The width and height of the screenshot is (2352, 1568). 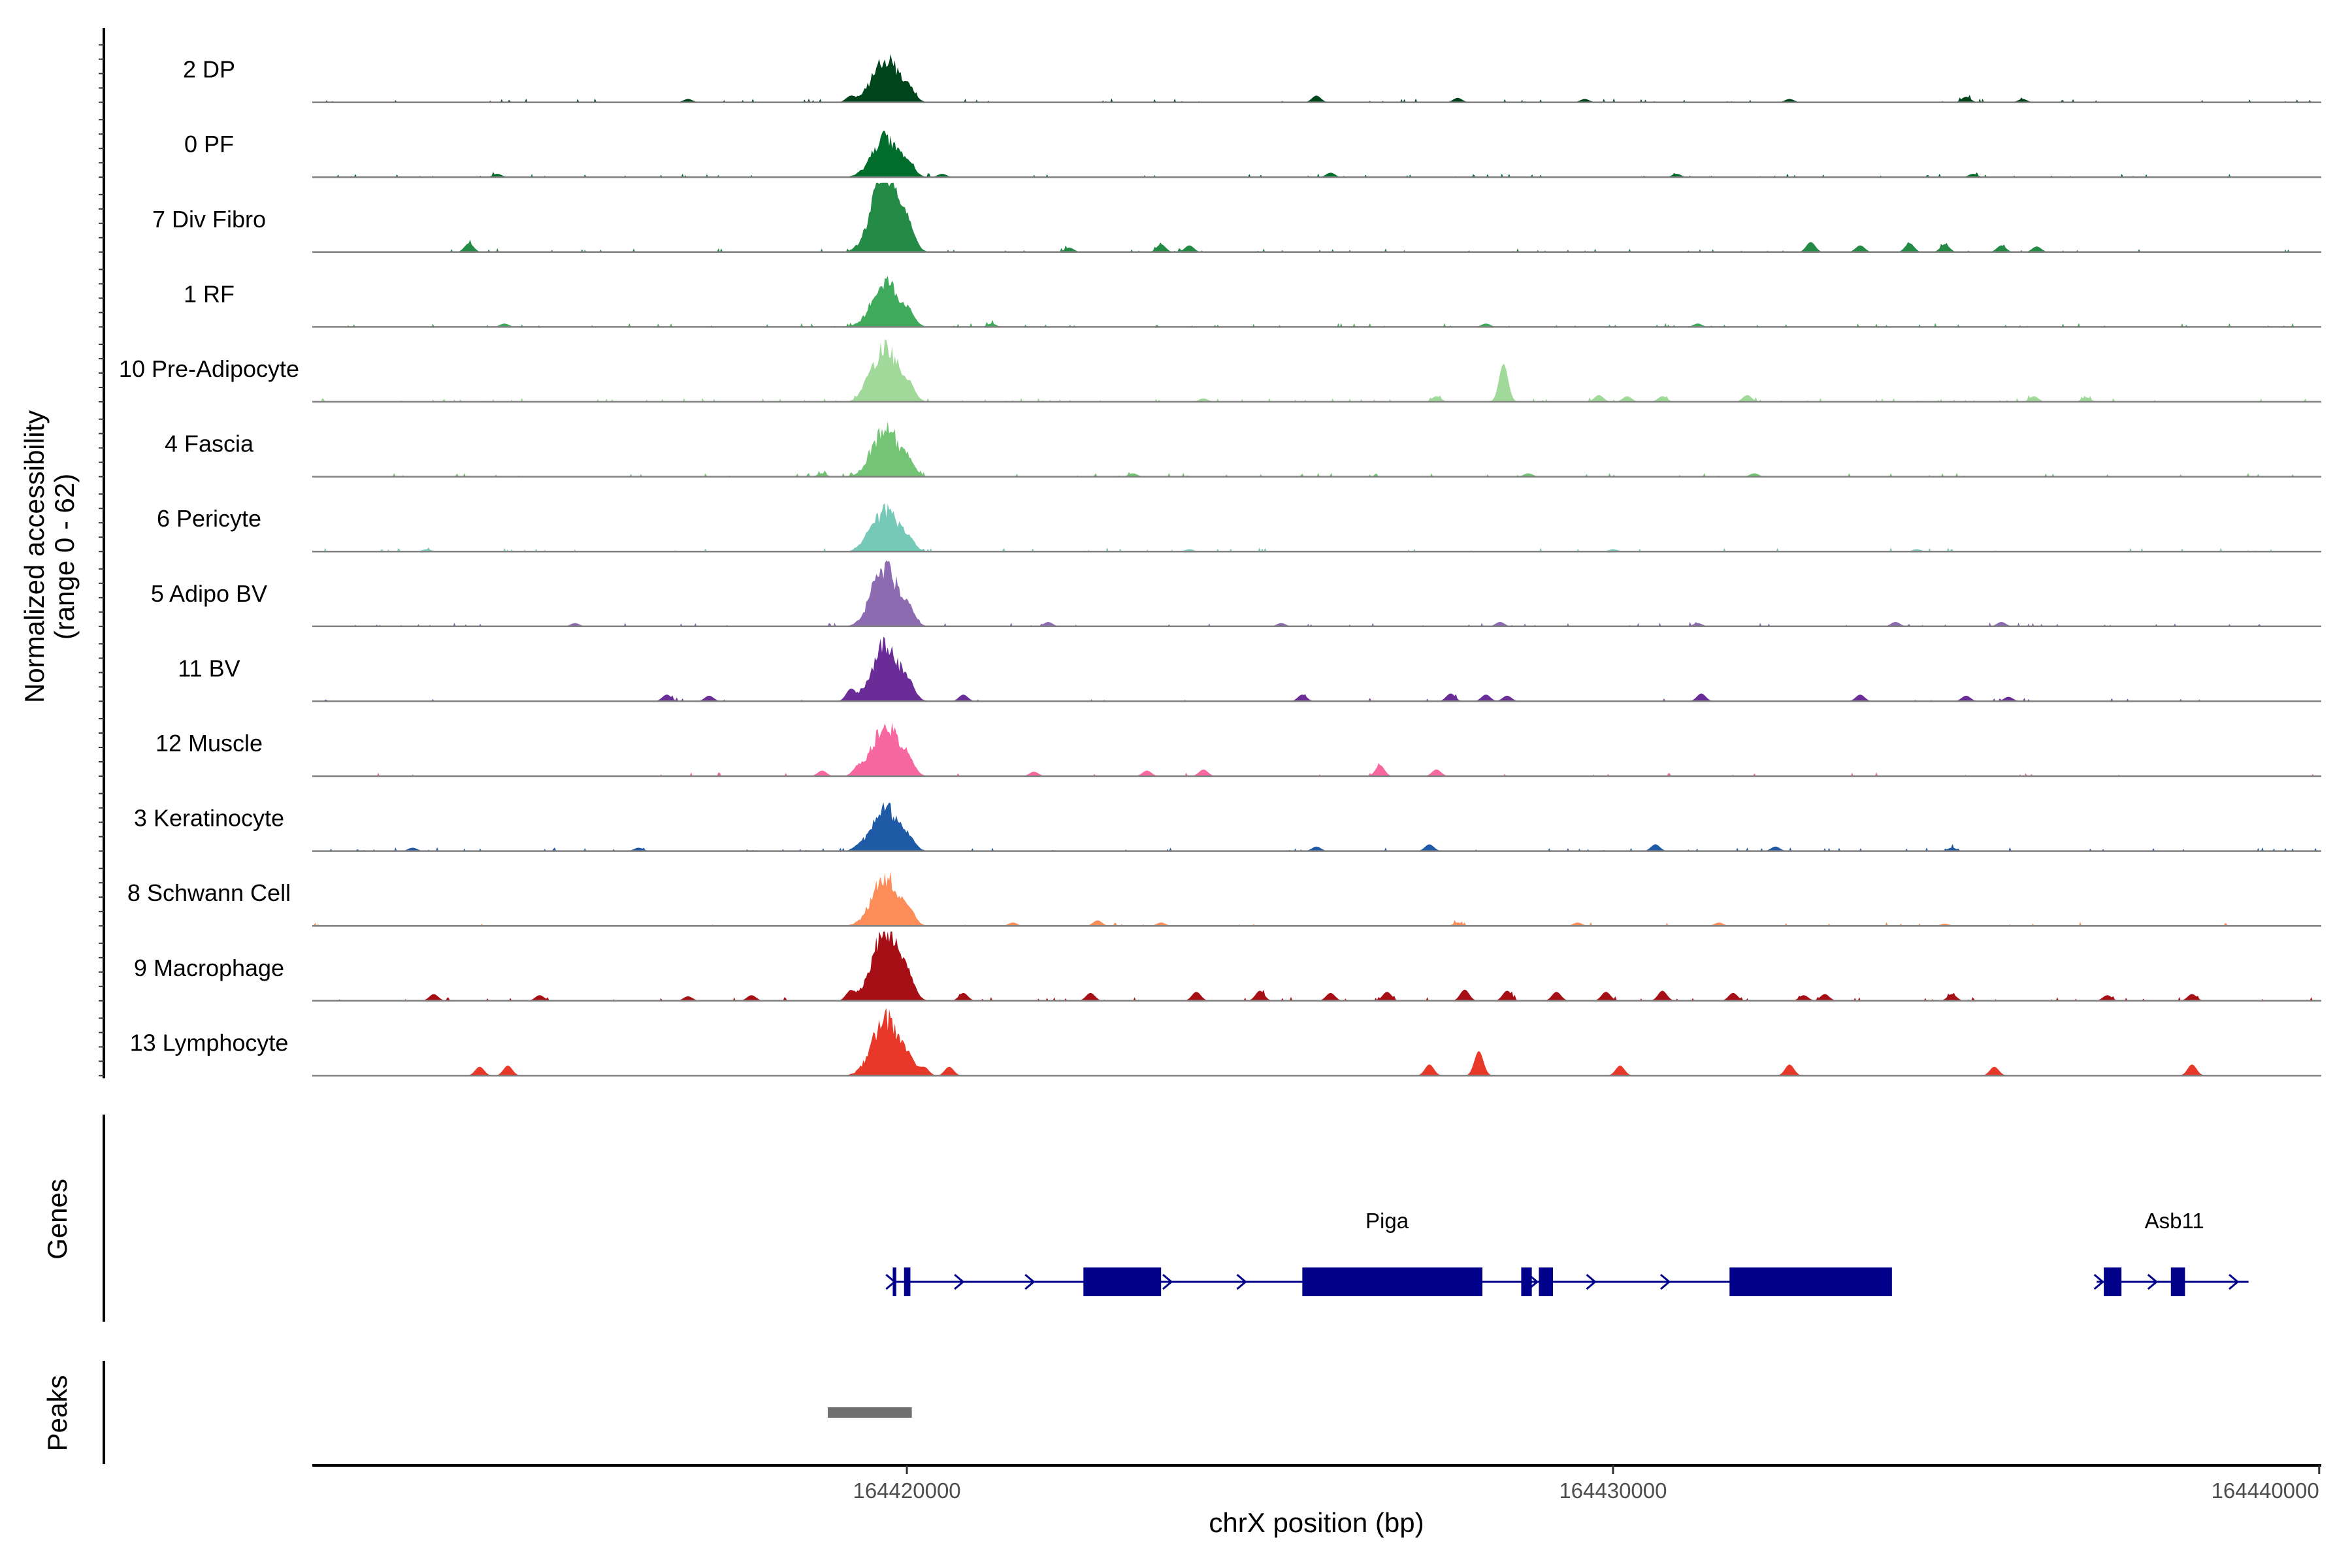 I want to click on track-label: 1 RF, so click(x=209, y=293).